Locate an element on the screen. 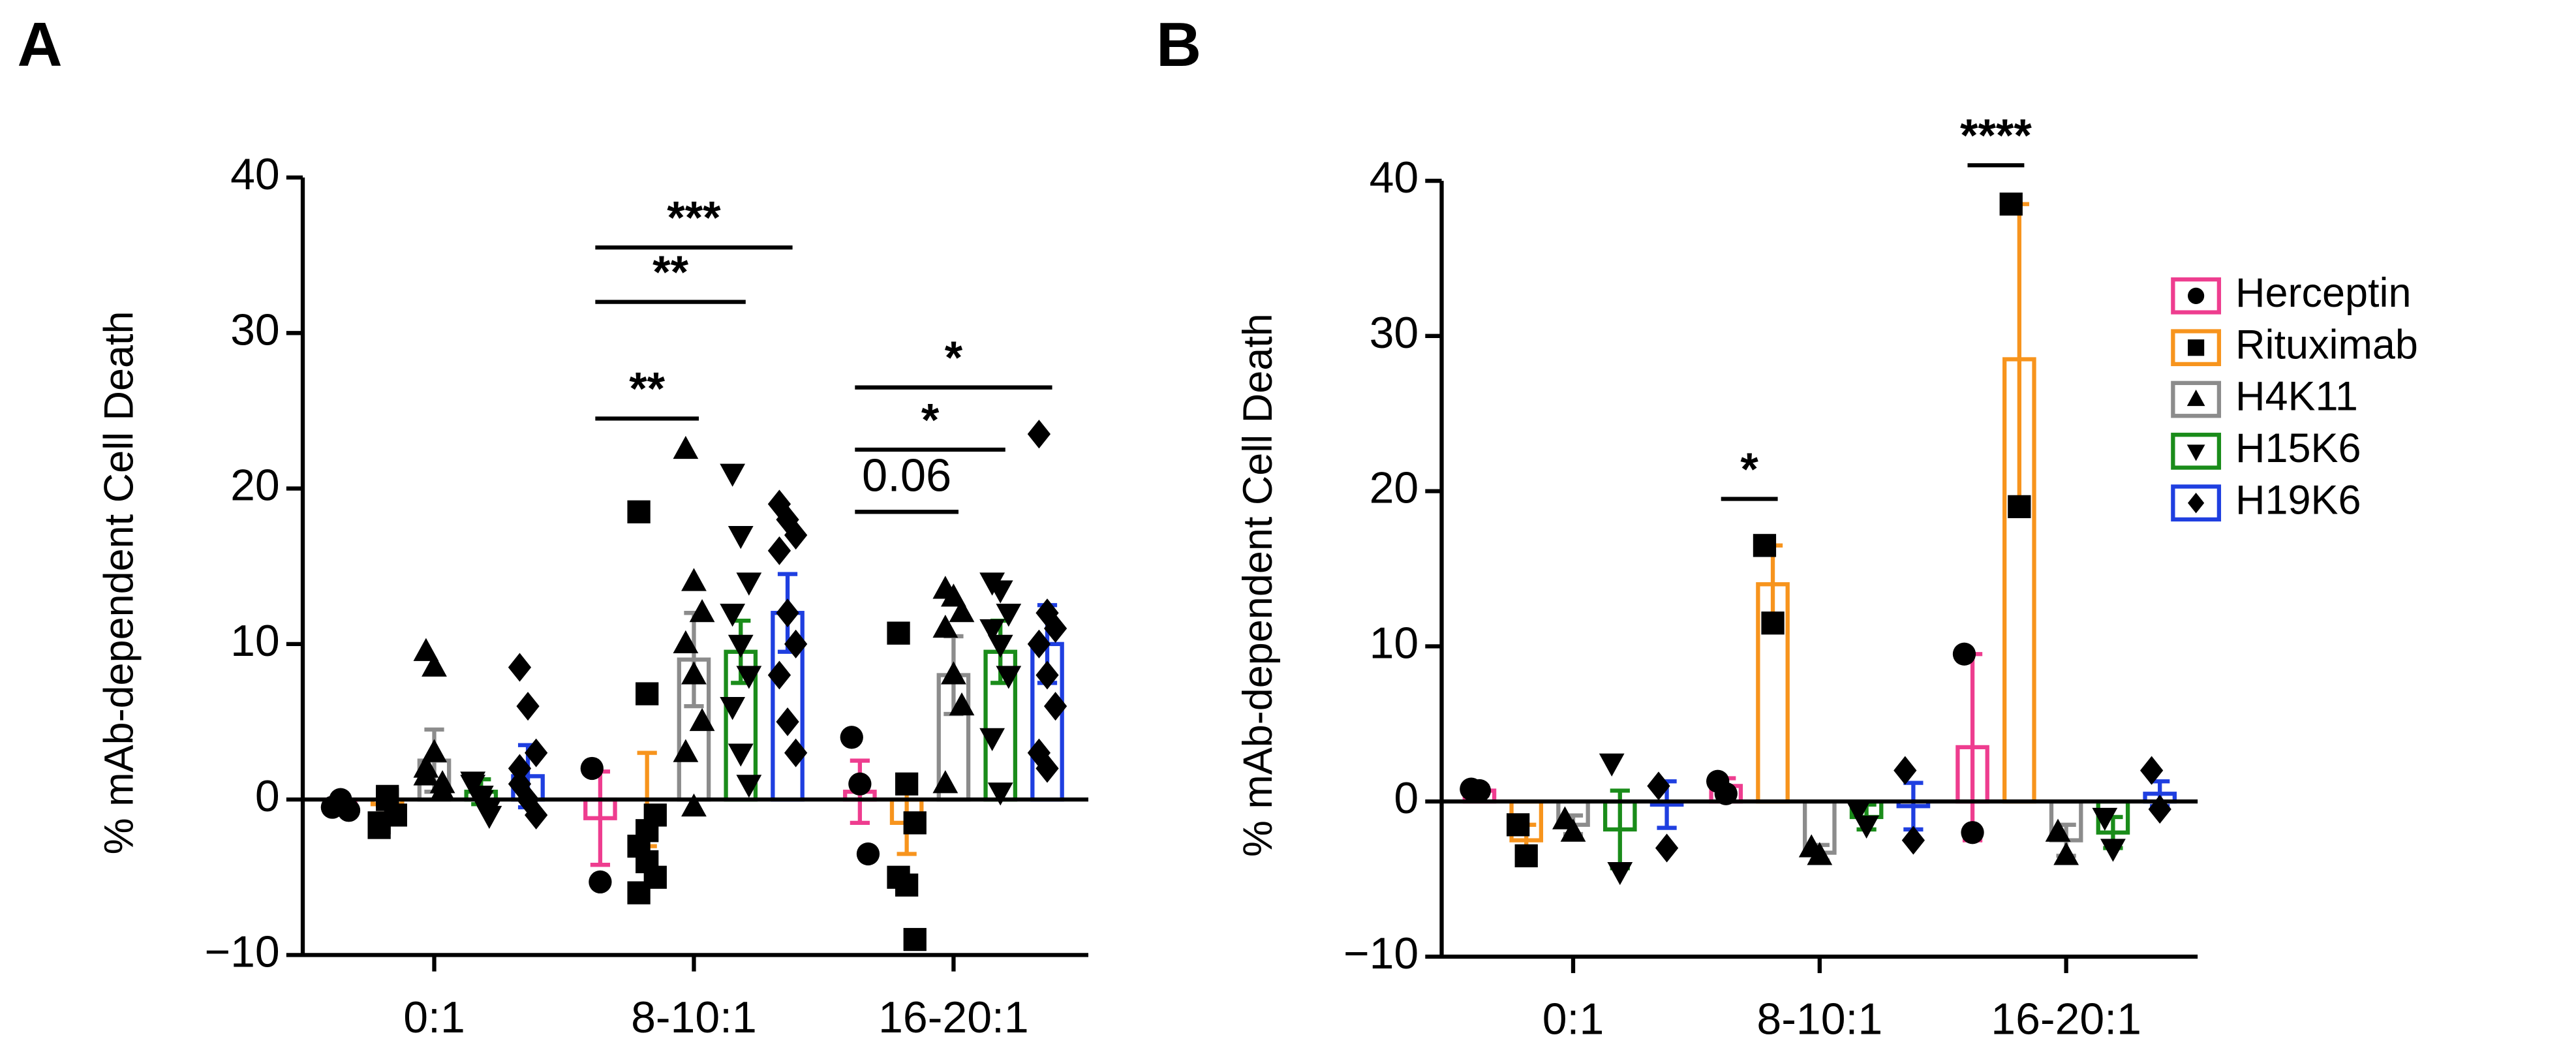  panel-label: A is located at coordinates (39, 45).